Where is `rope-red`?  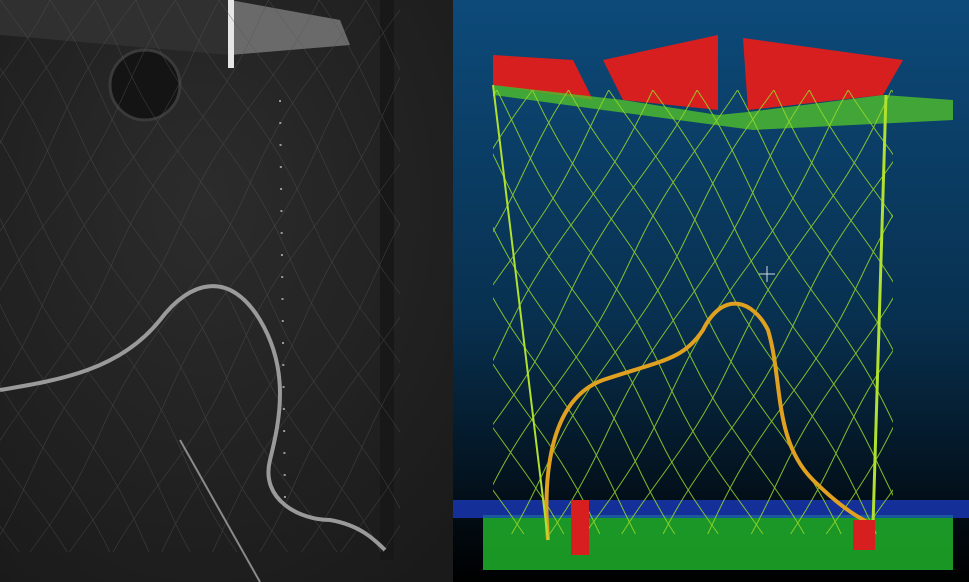 rope-red is located at coordinates (709, 421).